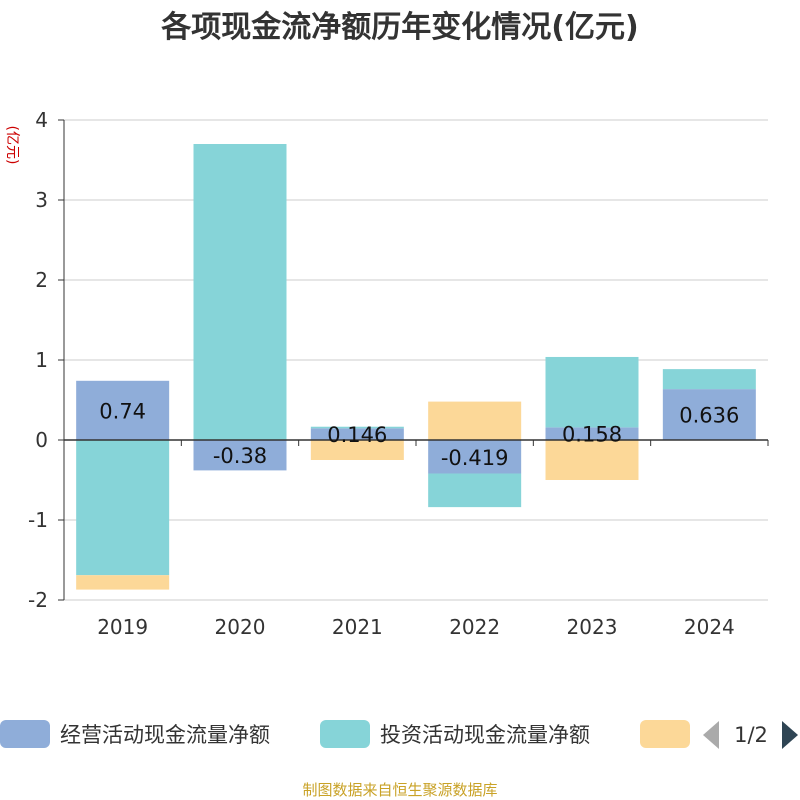 This screenshot has width=800, height=800. What do you see at coordinates (38, 520) in the screenshot?
I see `y-tick-label-1: -1` at bounding box center [38, 520].